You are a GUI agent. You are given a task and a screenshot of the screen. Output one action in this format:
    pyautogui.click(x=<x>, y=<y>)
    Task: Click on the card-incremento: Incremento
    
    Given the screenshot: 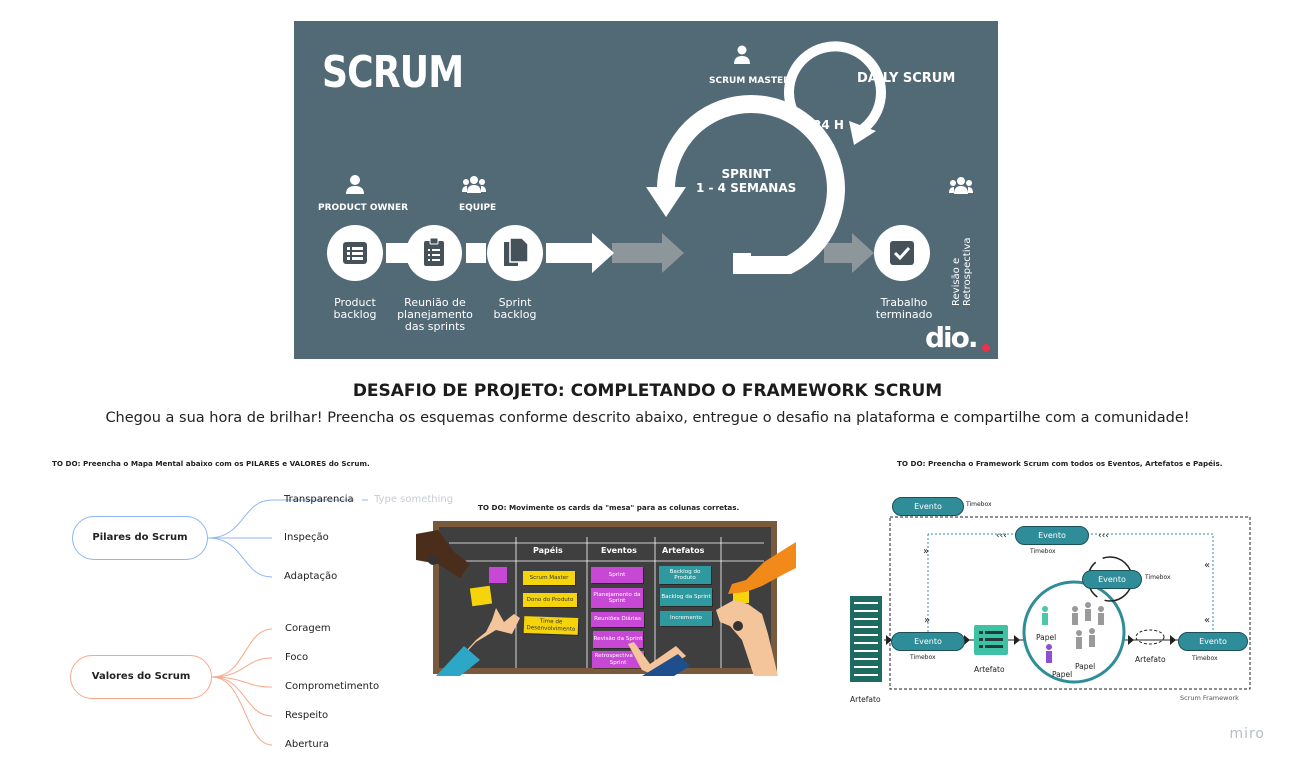 What is the action you would take?
    pyautogui.click(x=686, y=618)
    